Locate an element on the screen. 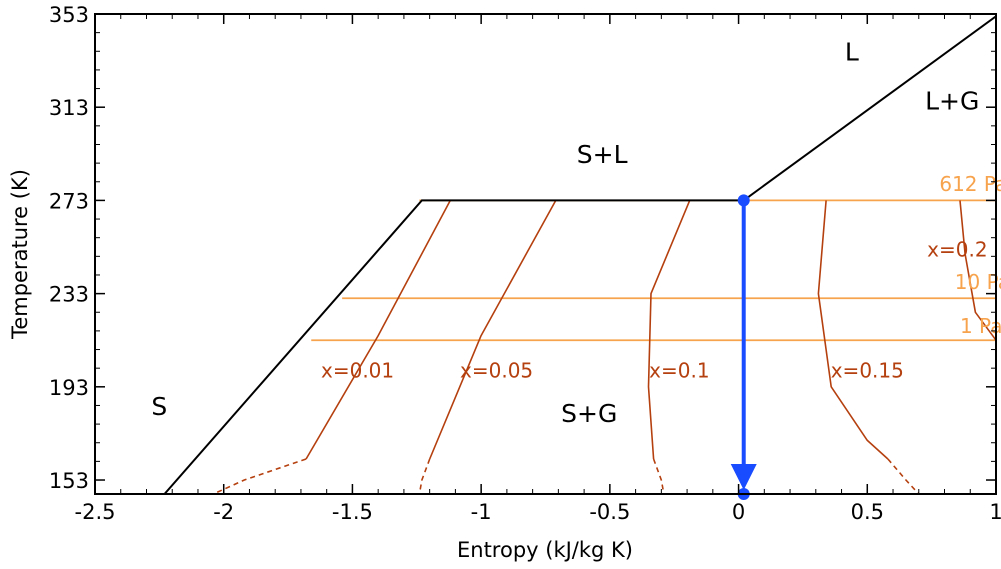  y-tick-label: 313 is located at coordinates (69, 108).